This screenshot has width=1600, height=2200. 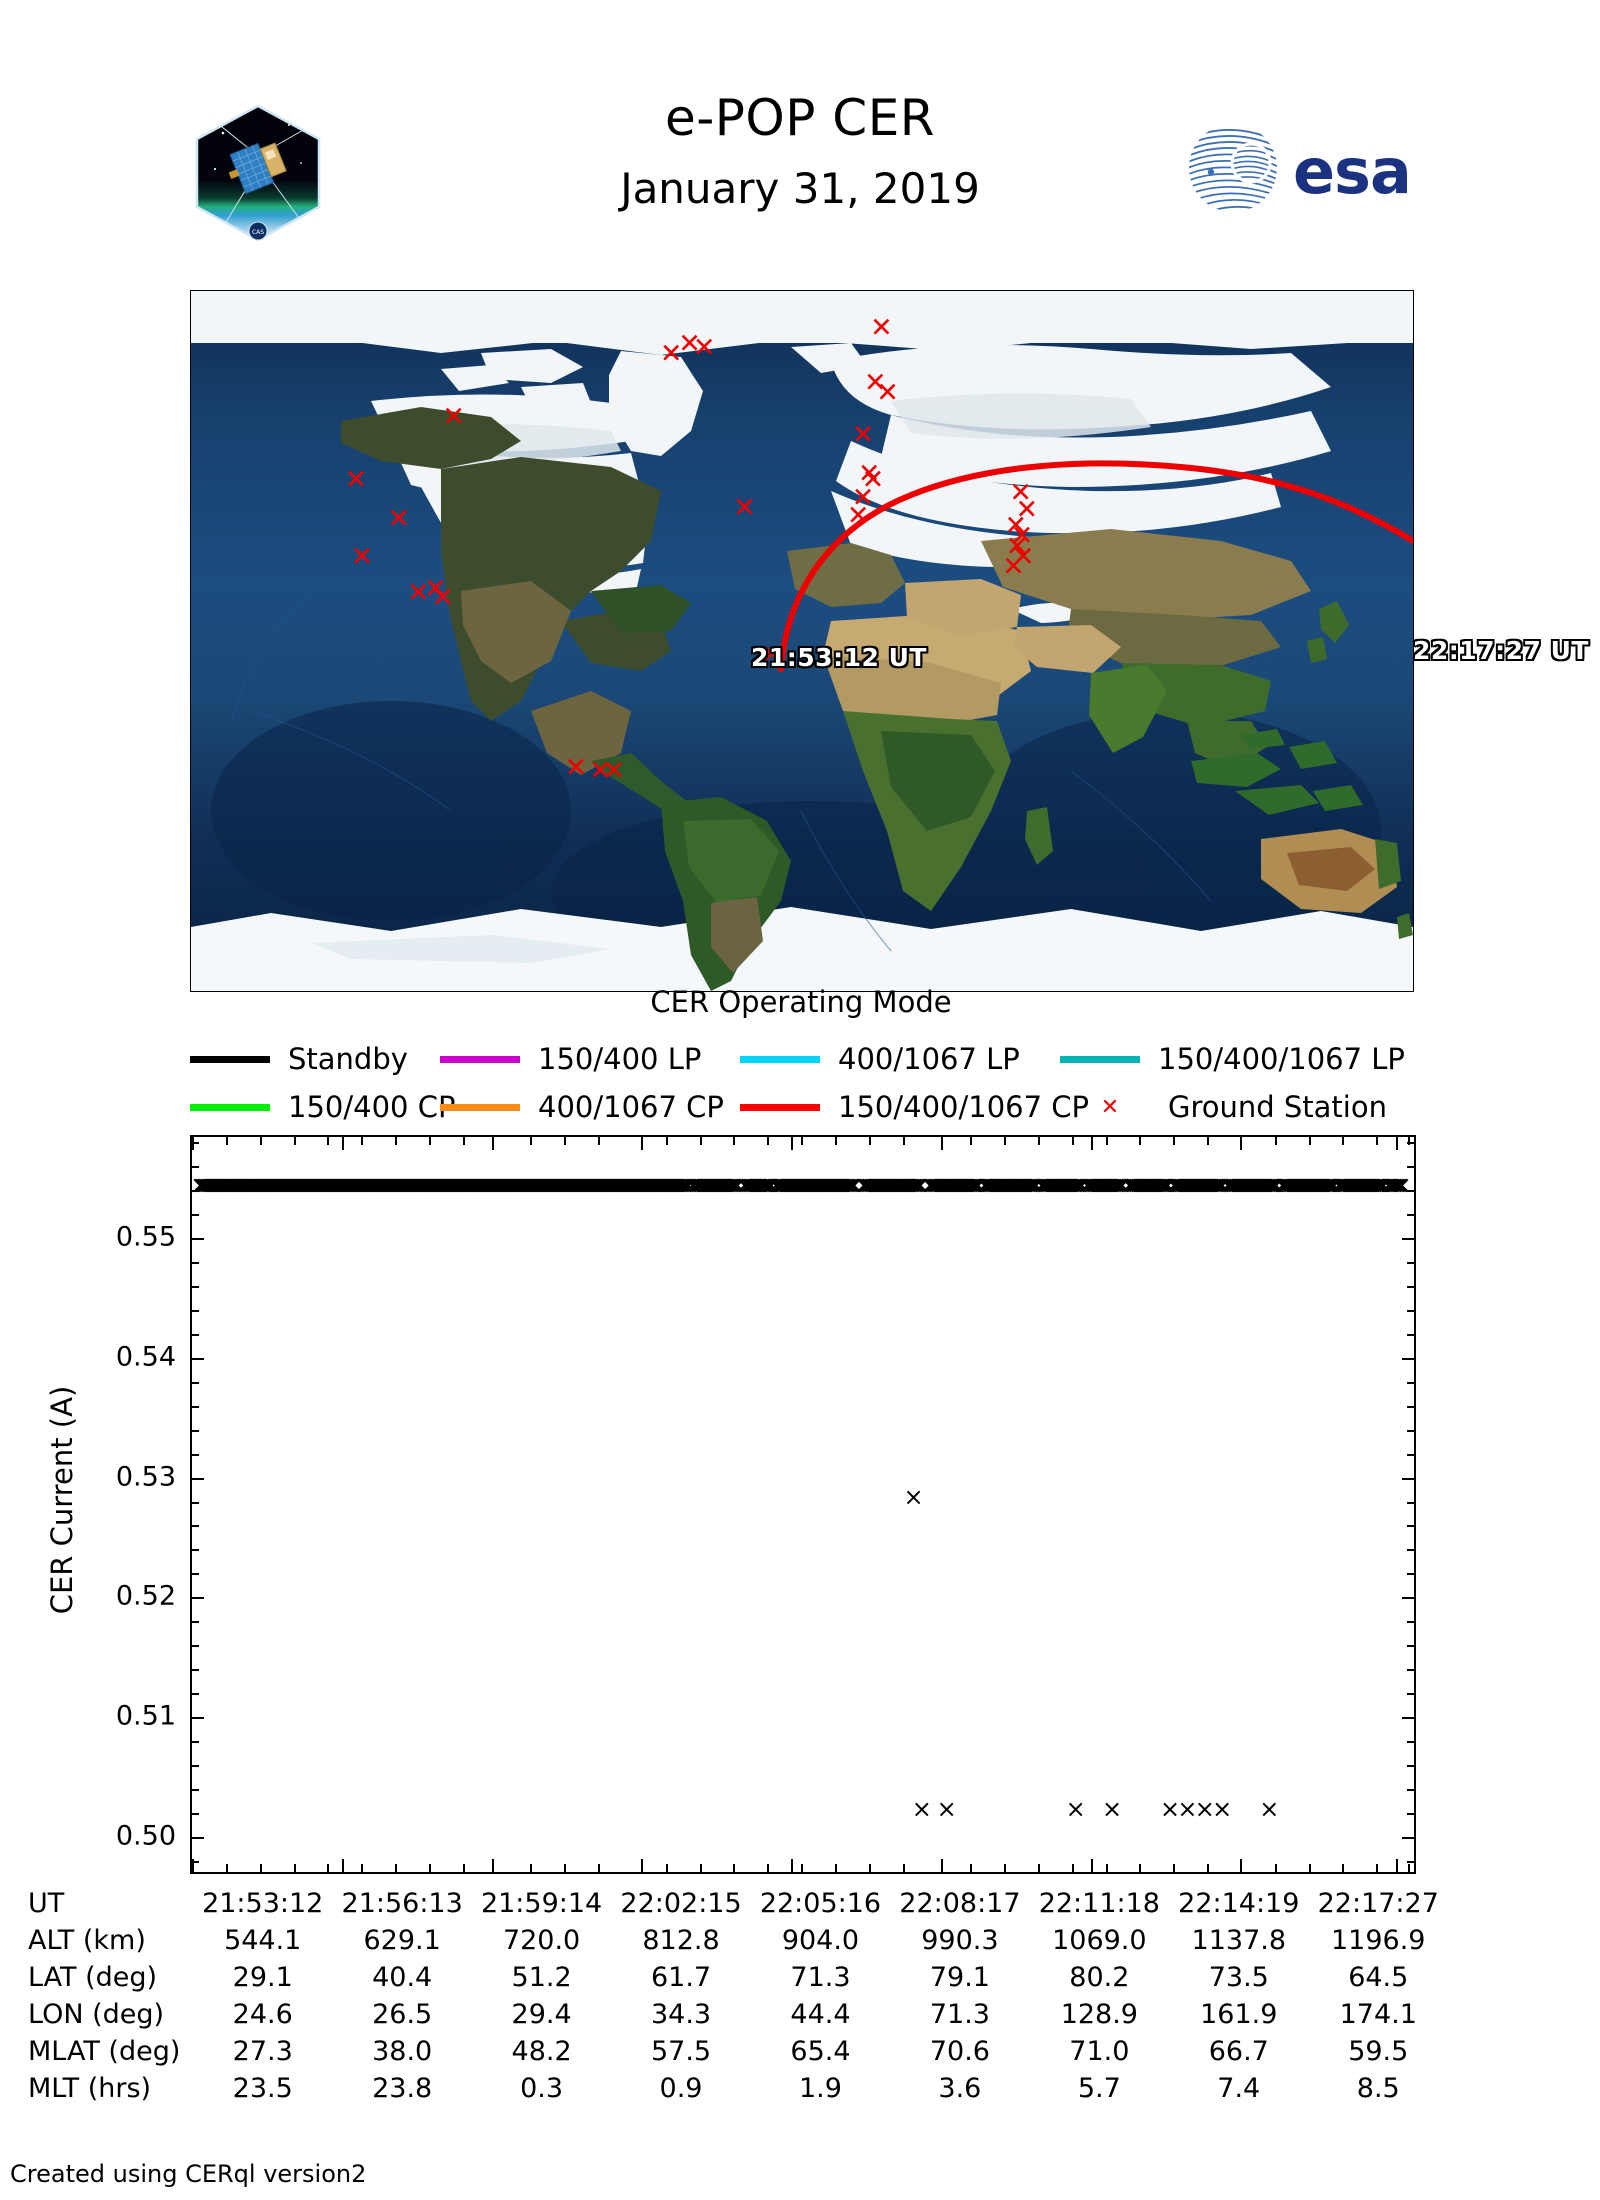 I want to click on legend-label: Ground Station, so click(x=1277, y=1107).